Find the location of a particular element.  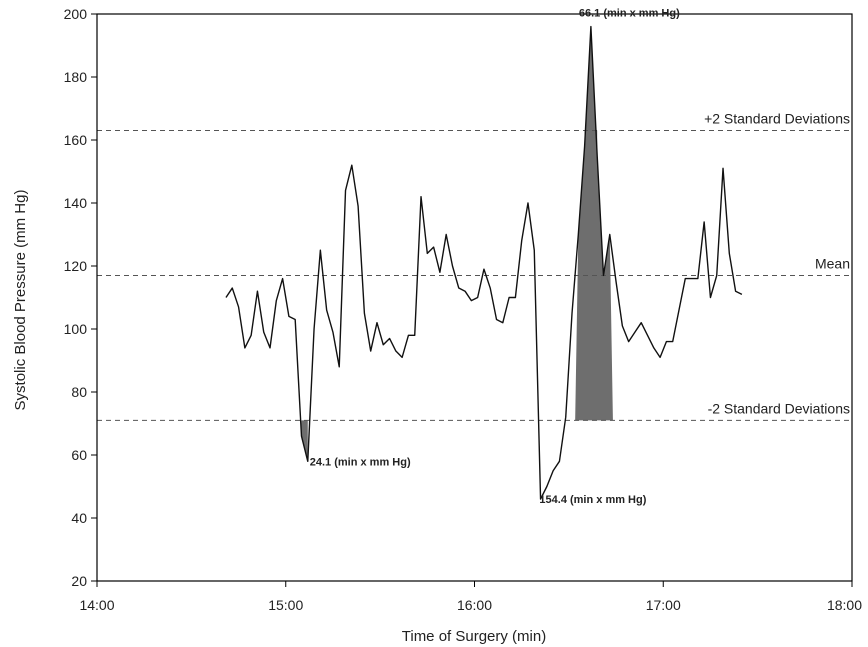

x-tick-label: 18:00 is located at coordinates (844, 605).